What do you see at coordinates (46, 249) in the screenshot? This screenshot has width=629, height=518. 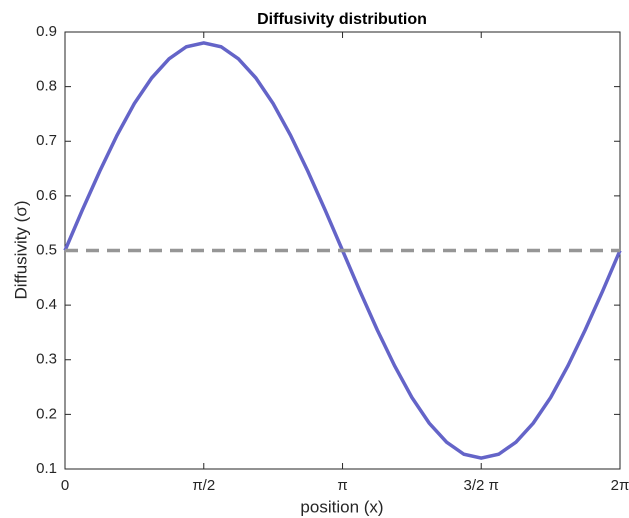 I see `y-tick-label: 0.5` at bounding box center [46, 249].